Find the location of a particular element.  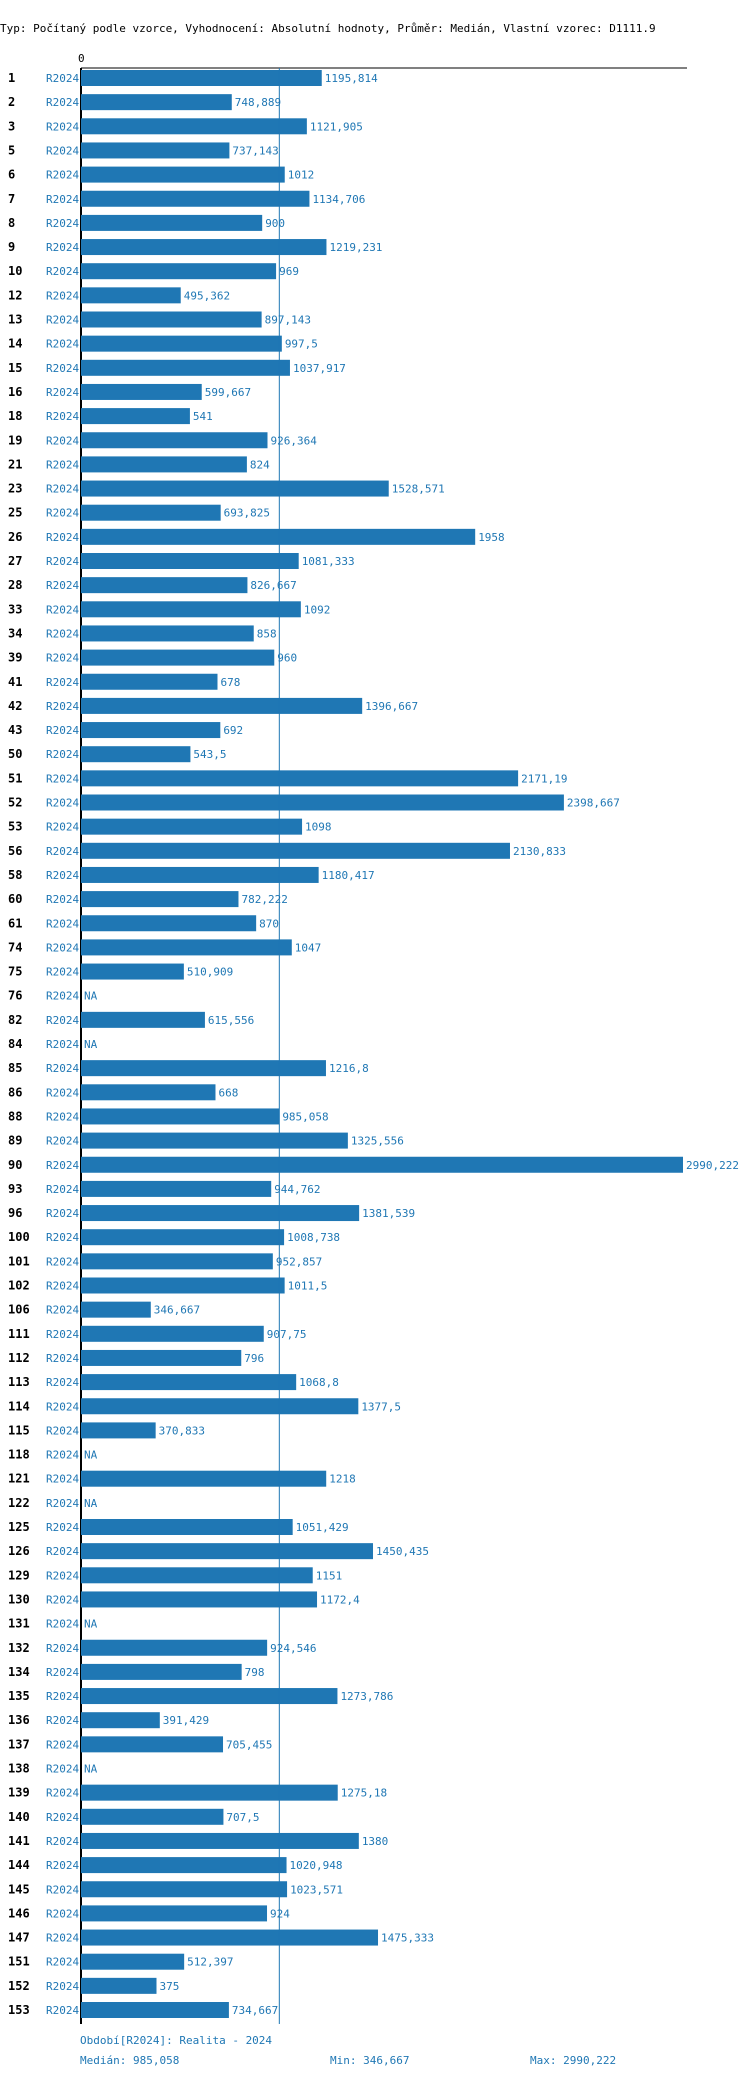

row-id-label: 111 is located at coordinates (19, 1334).